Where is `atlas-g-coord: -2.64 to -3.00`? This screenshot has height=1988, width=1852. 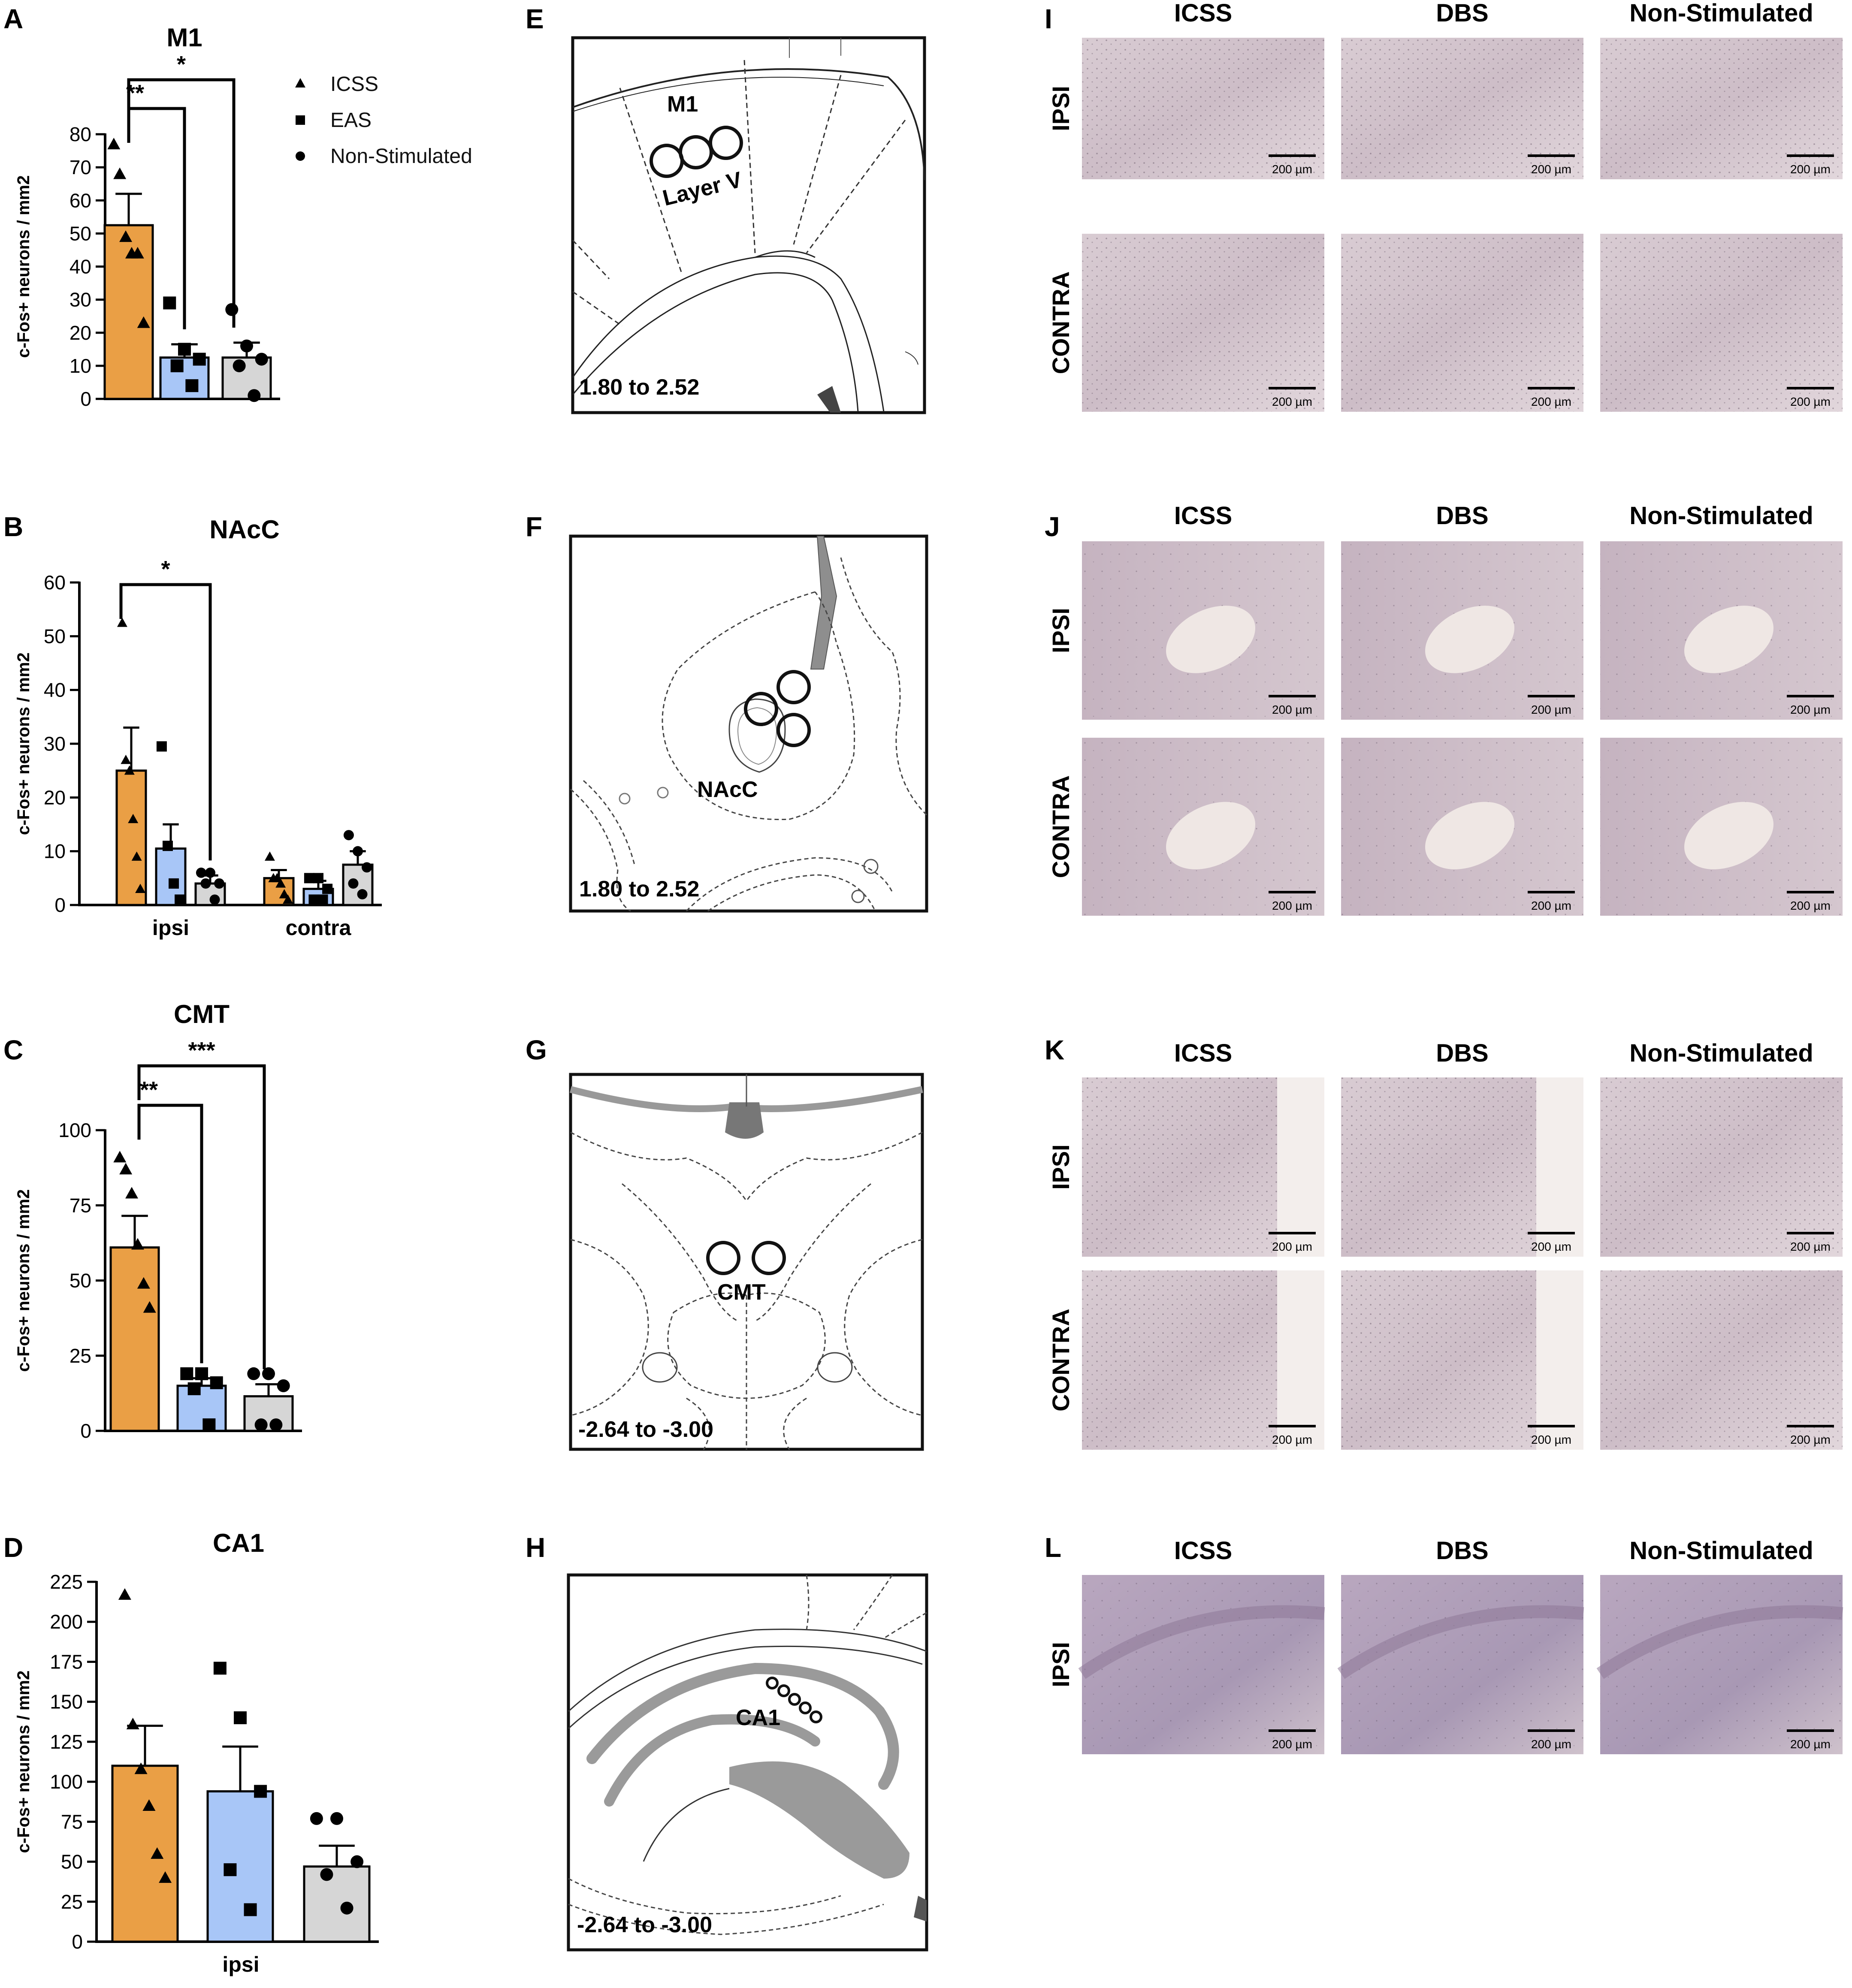
atlas-g-coord: -2.64 to -3.00 is located at coordinates (645, 1429).